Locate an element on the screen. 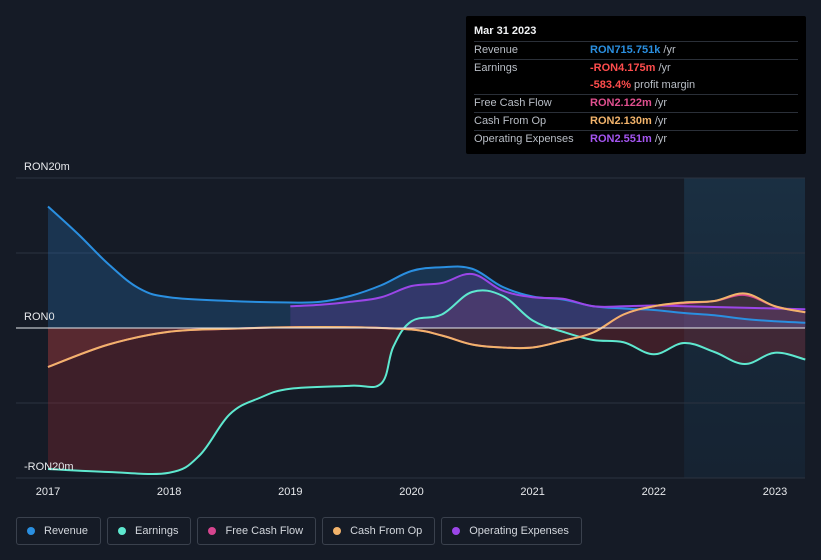  tooltip-row-unit: profit margin is located at coordinates (663, 85).